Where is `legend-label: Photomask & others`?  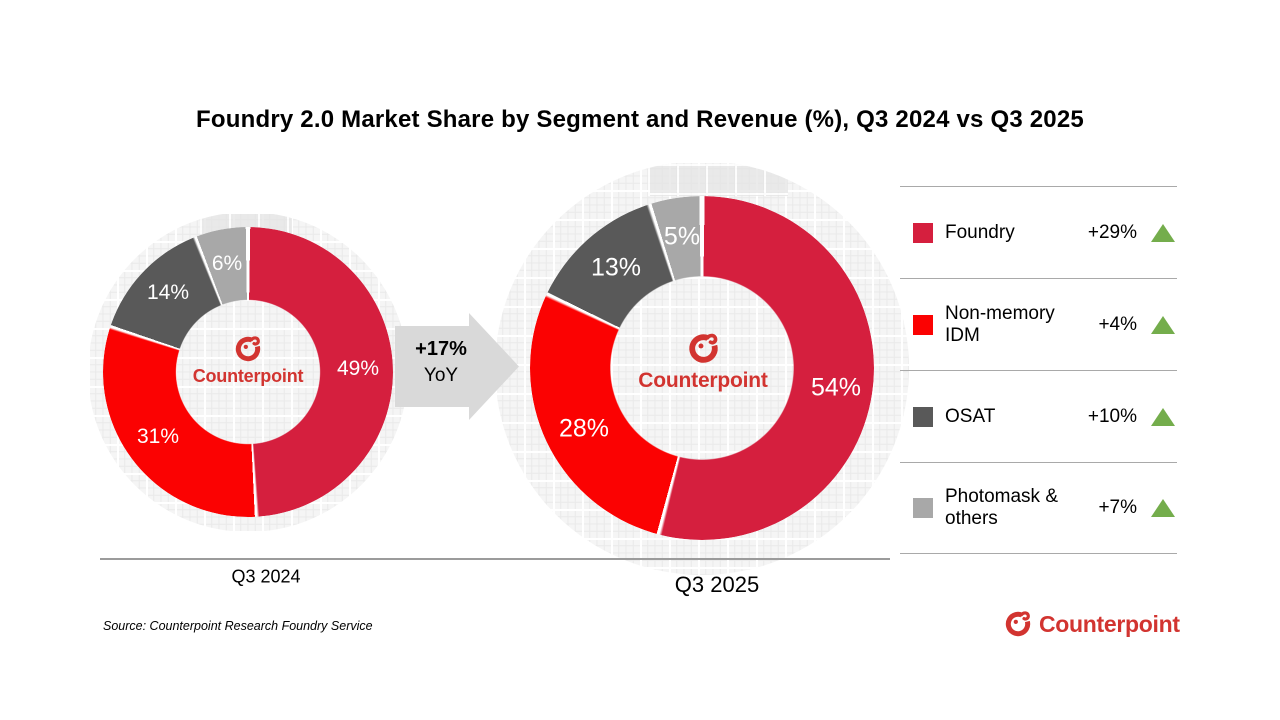 legend-label: Photomask & others is located at coordinates (1001, 507).